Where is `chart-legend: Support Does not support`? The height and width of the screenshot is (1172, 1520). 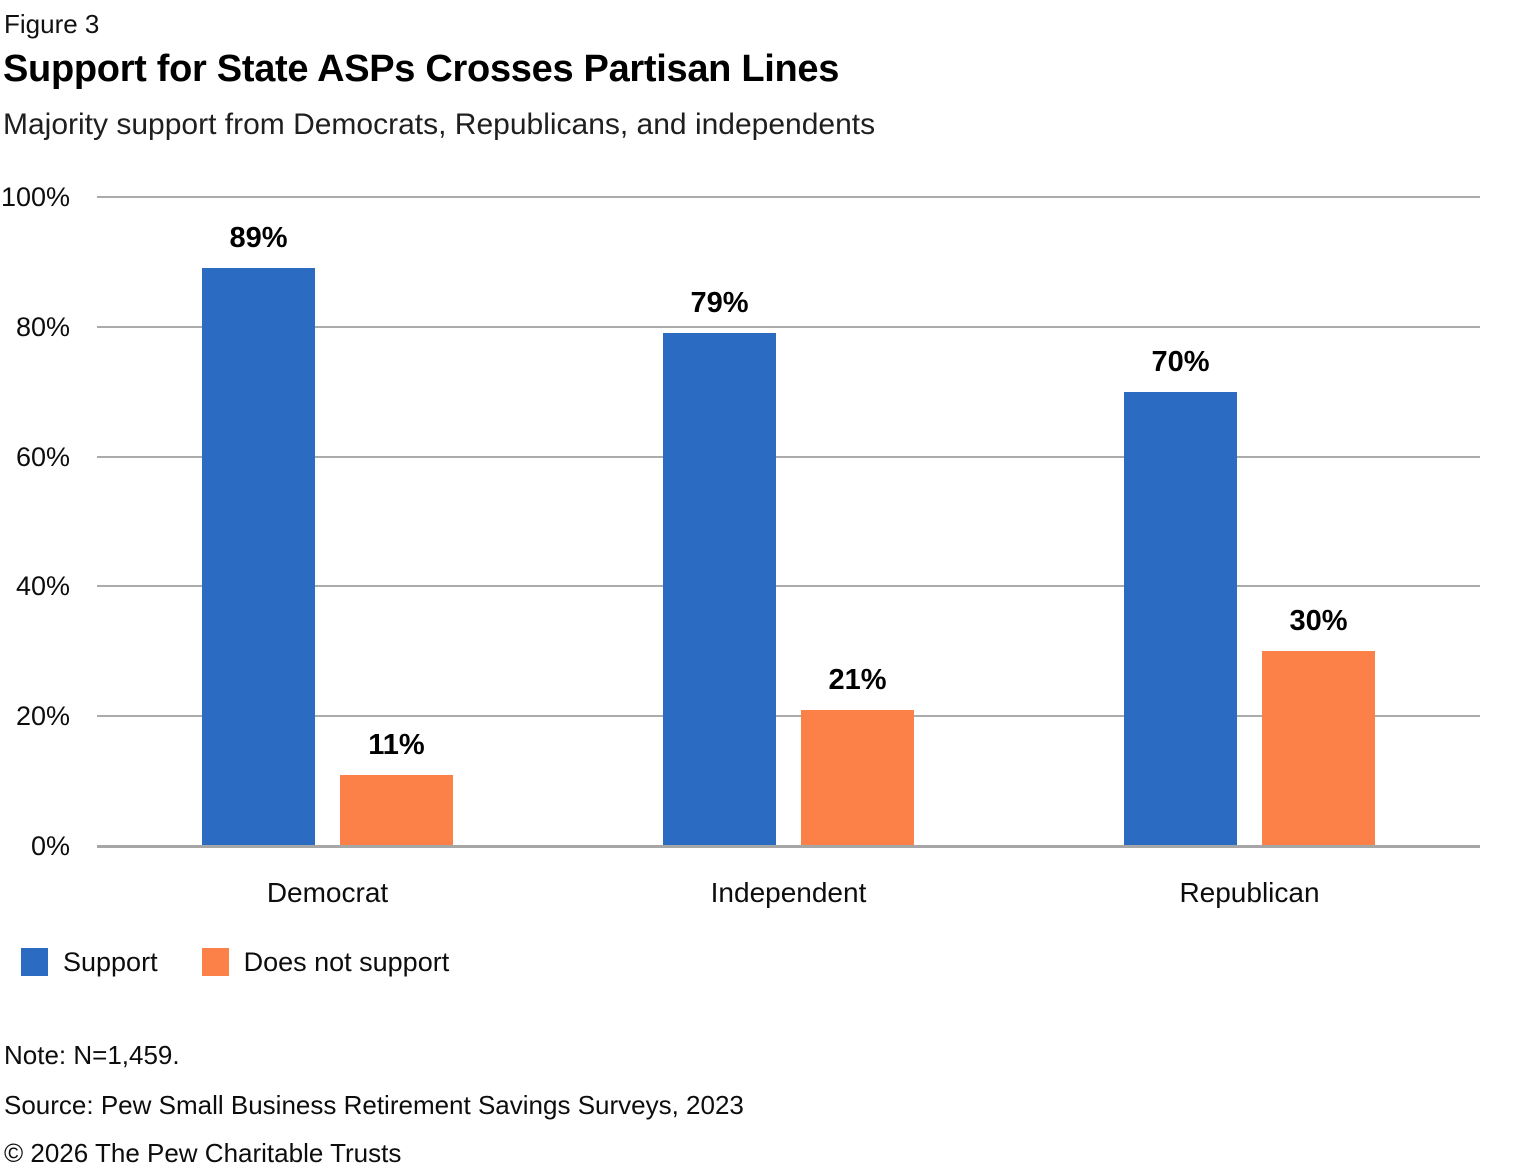 chart-legend: Support Does not support is located at coordinates (235, 962).